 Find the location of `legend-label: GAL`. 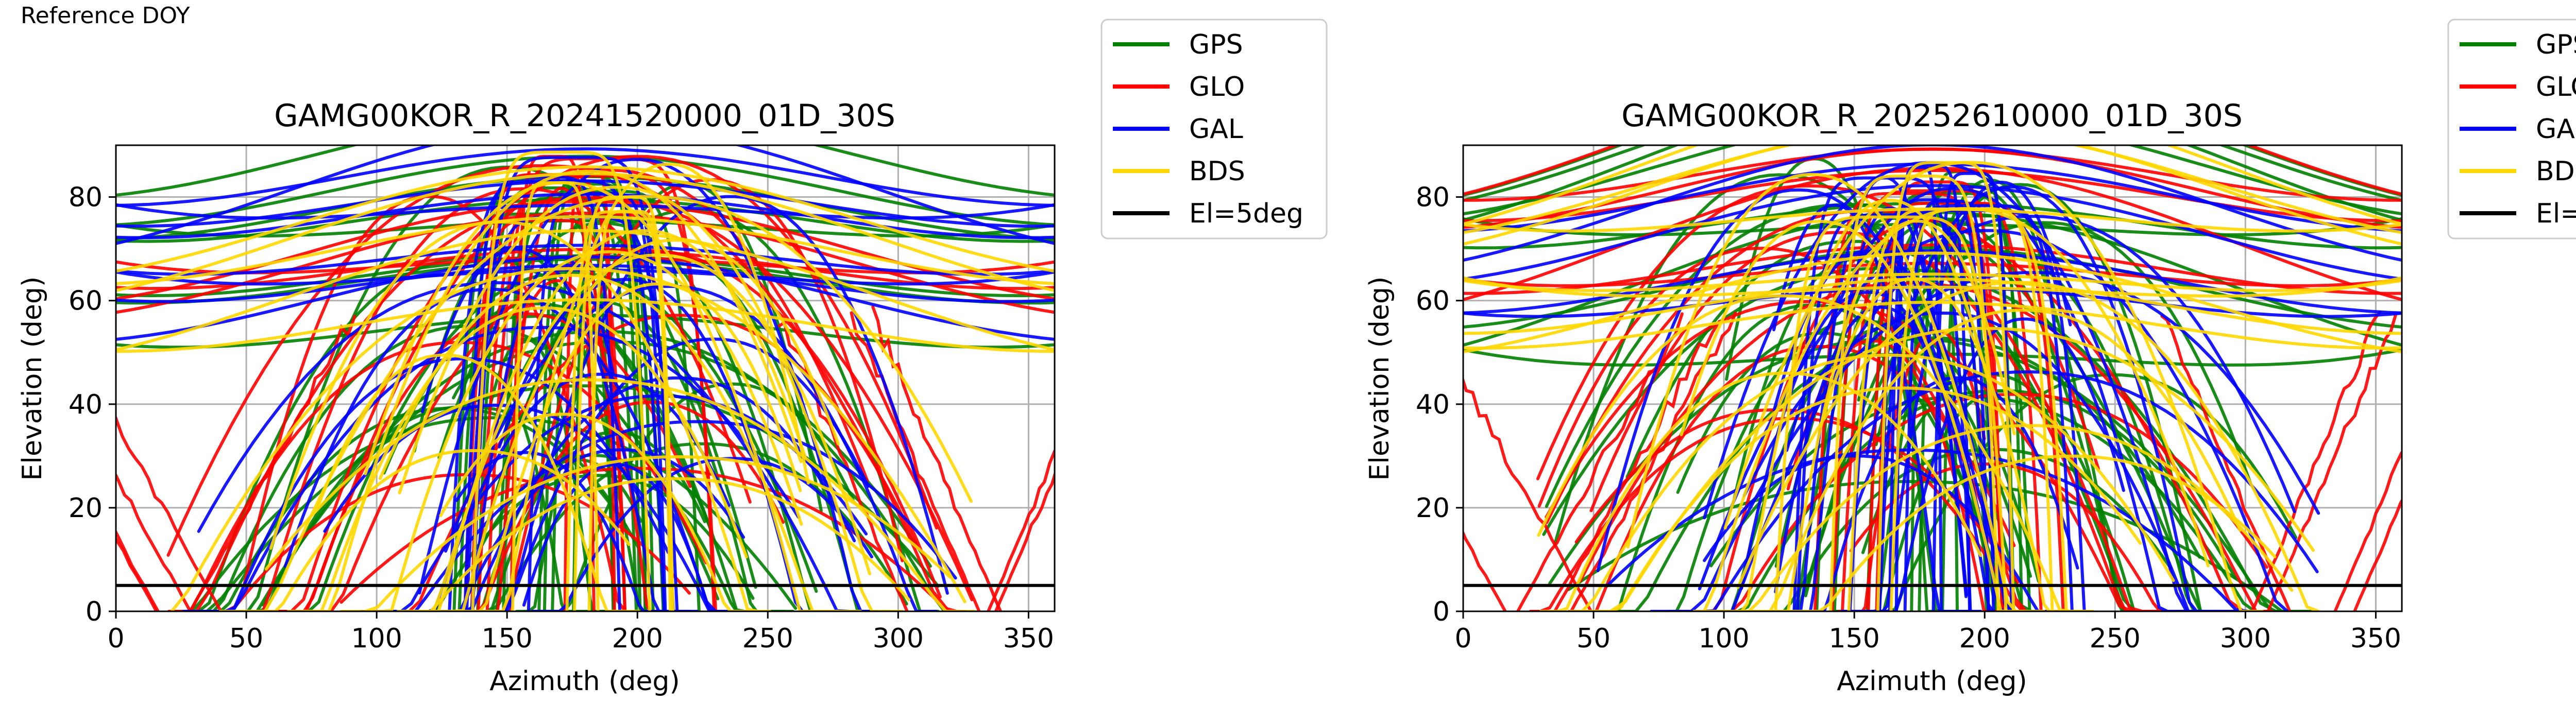

legend-label: GAL is located at coordinates (1216, 129).